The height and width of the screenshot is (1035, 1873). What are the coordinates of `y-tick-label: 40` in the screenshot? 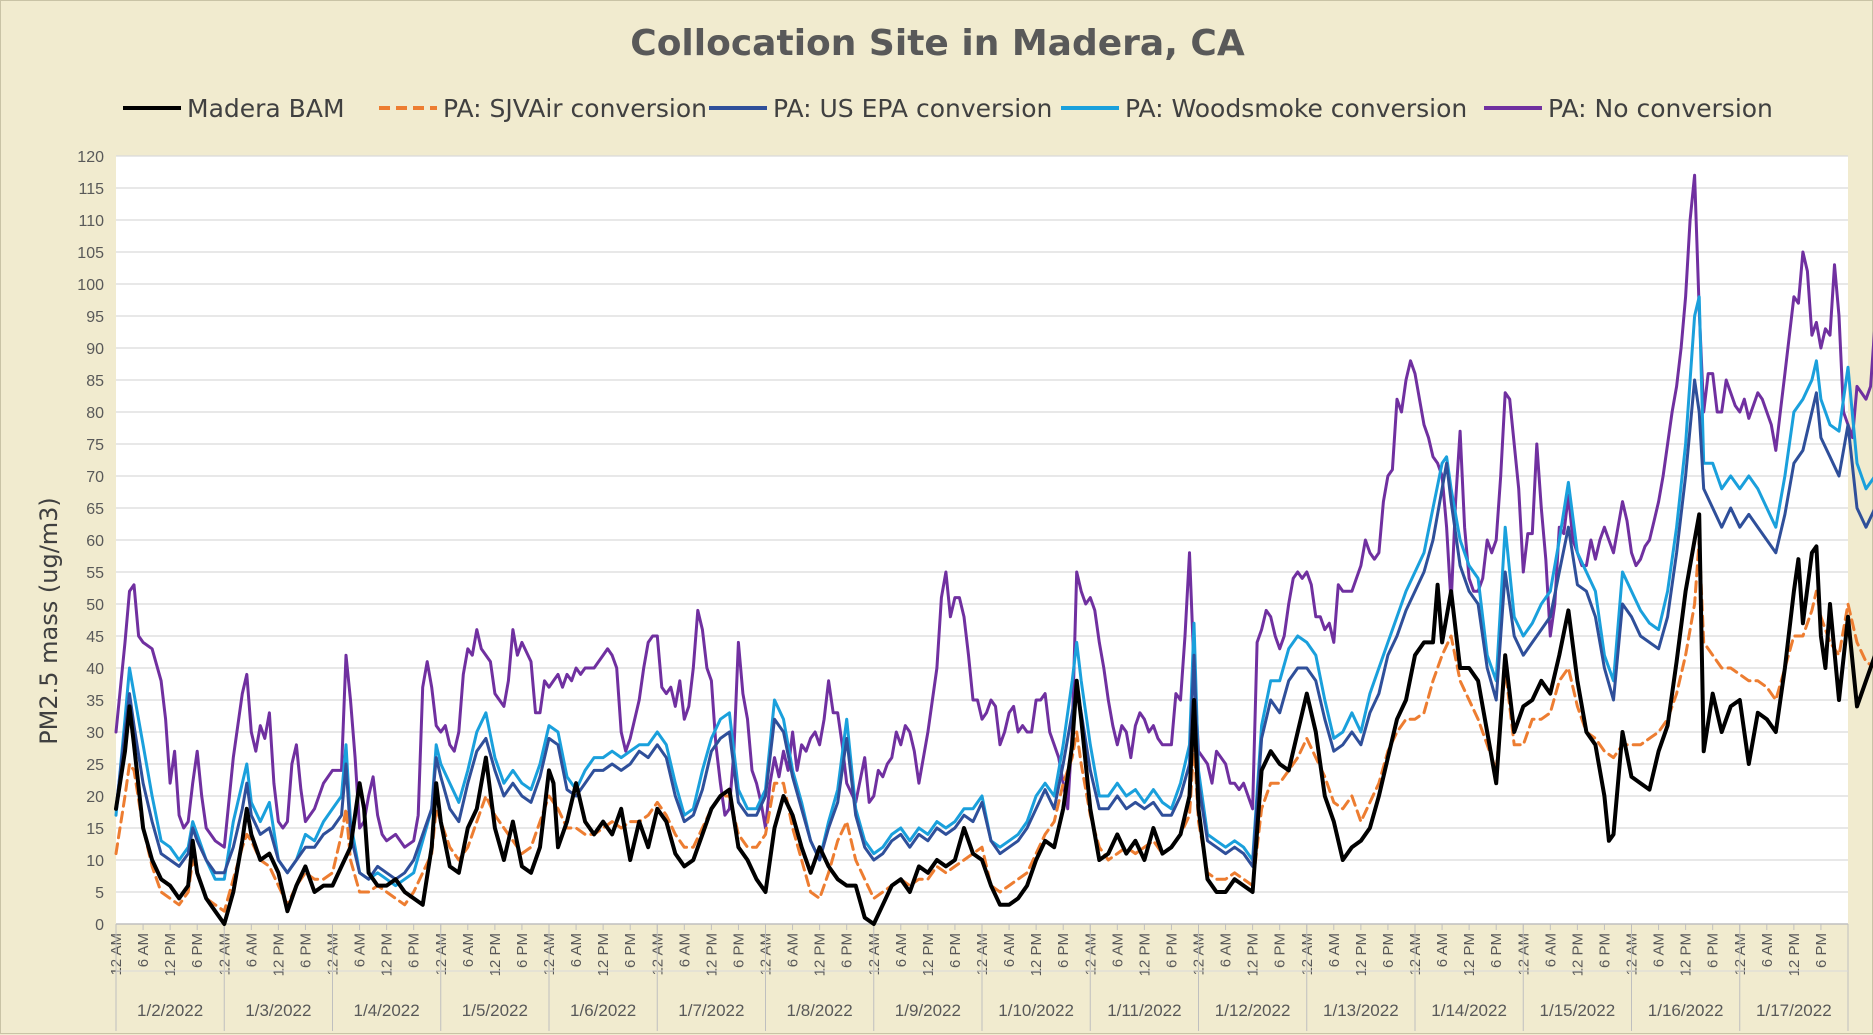 It's located at (95, 669).